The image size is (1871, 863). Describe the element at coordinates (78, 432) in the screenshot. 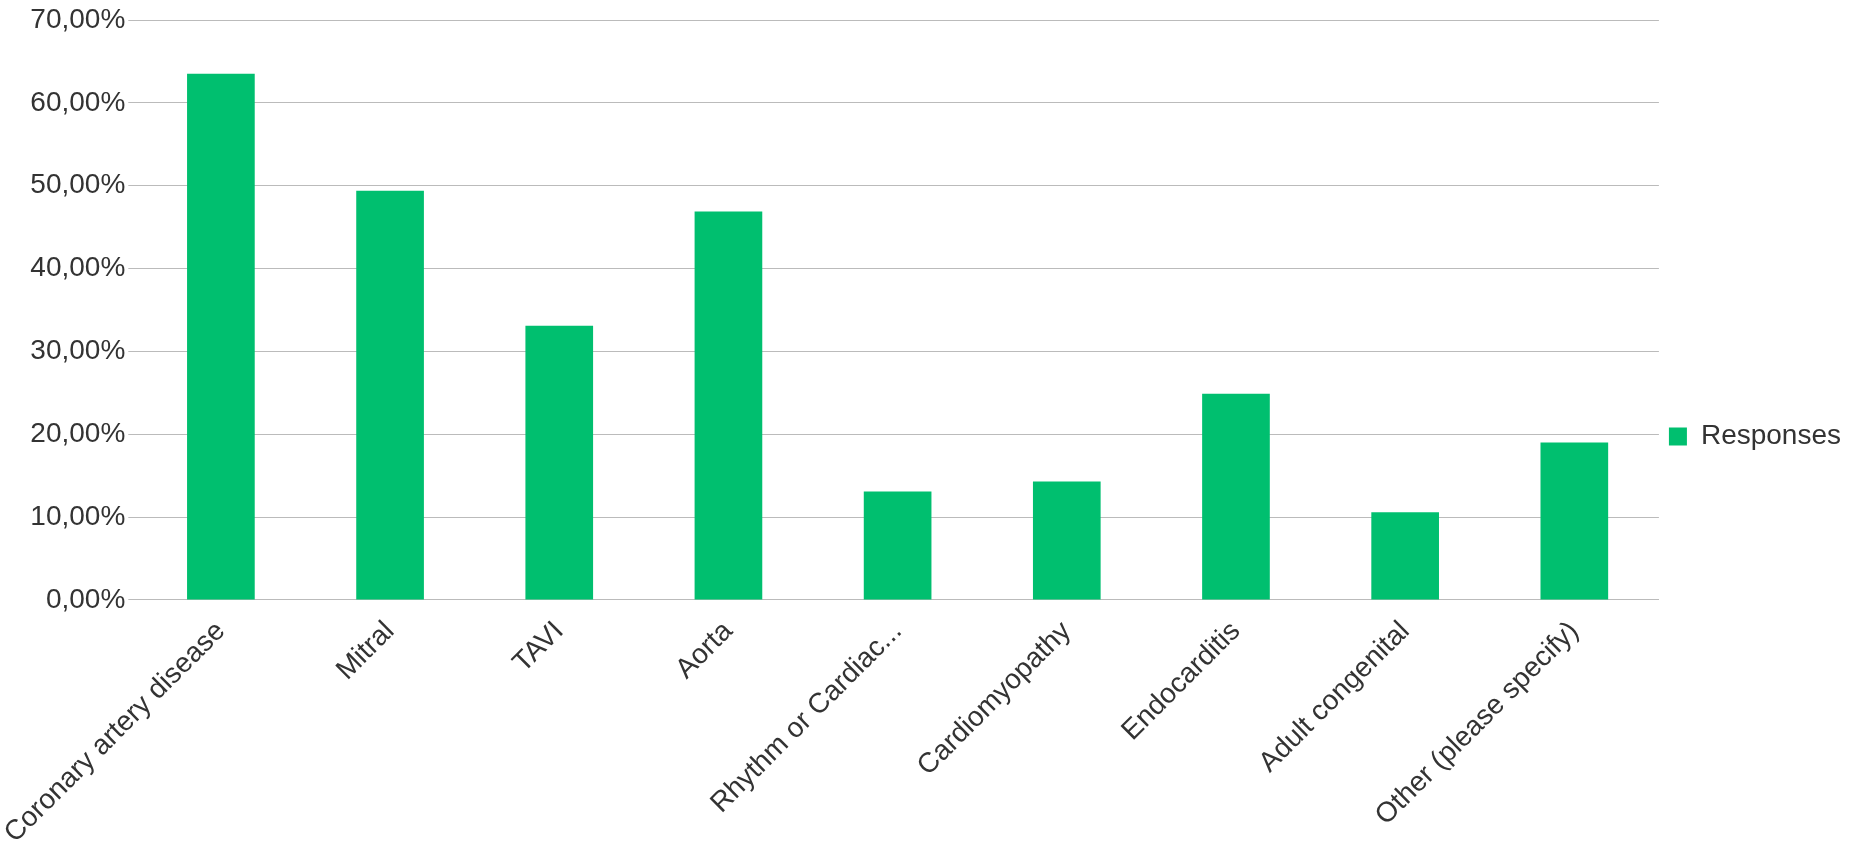

I see `y-tick-label: 20,00%` at that location.